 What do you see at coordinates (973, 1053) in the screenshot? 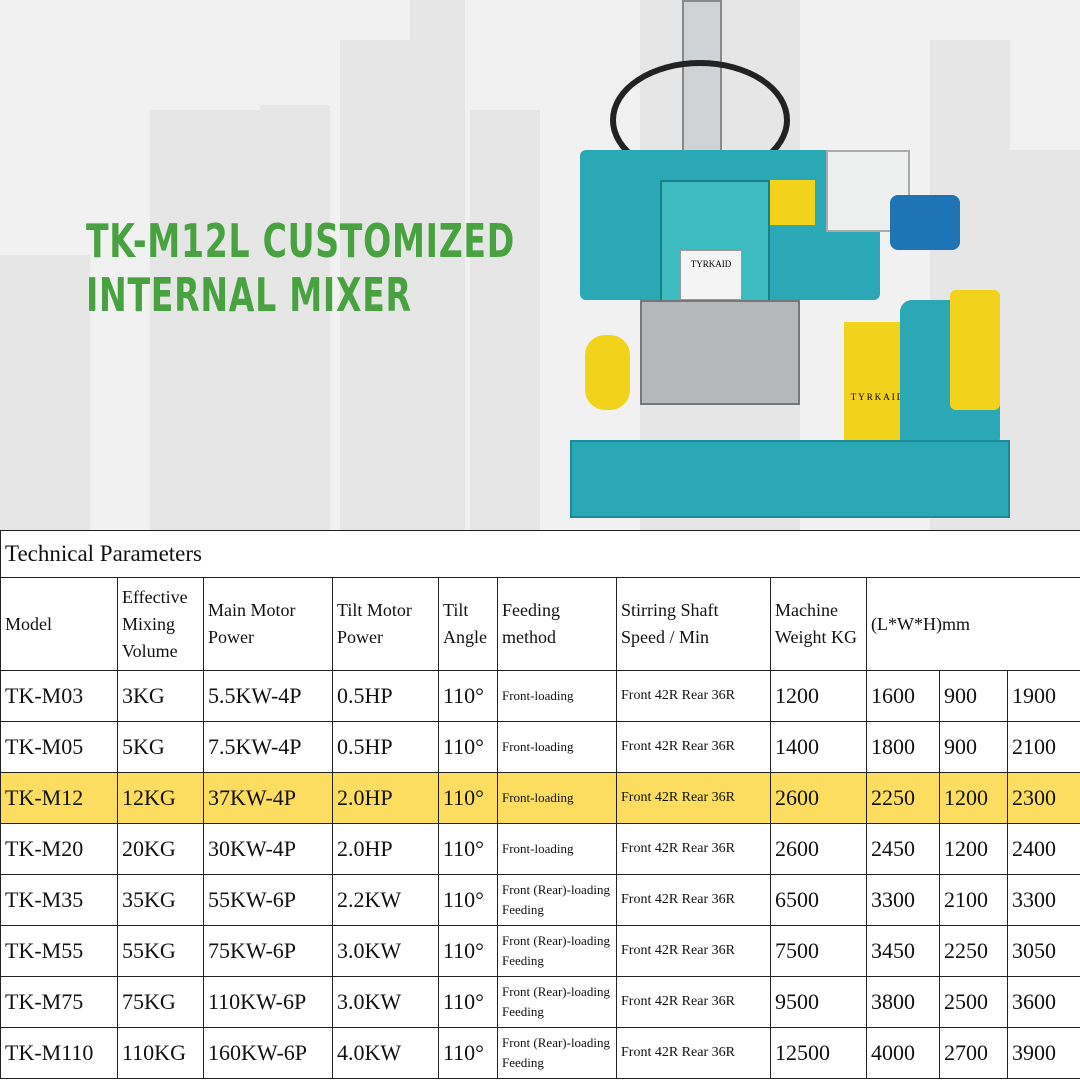
I see `cell-width: 2700` at bounding box center [973, 1053].